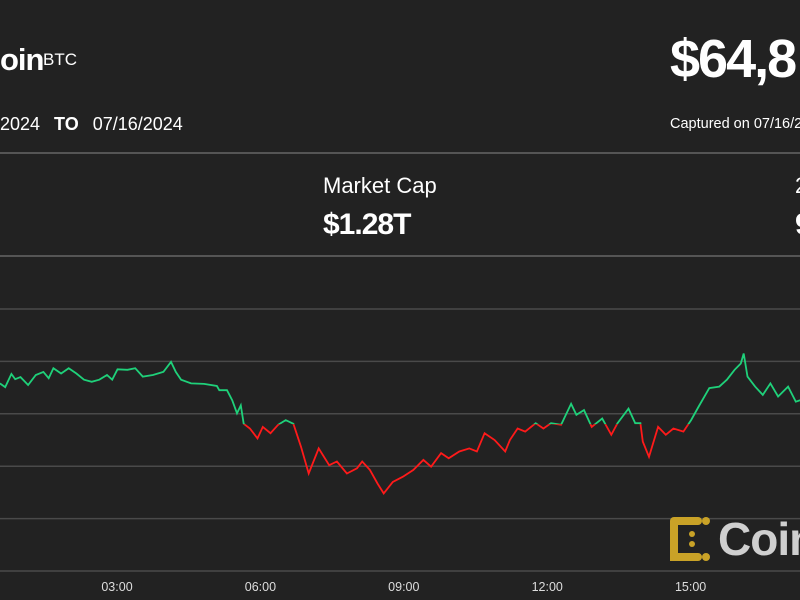 This screenshot has height=600, width=800. I want to click on market-cap-label: Market Cap, so click(380, 185).